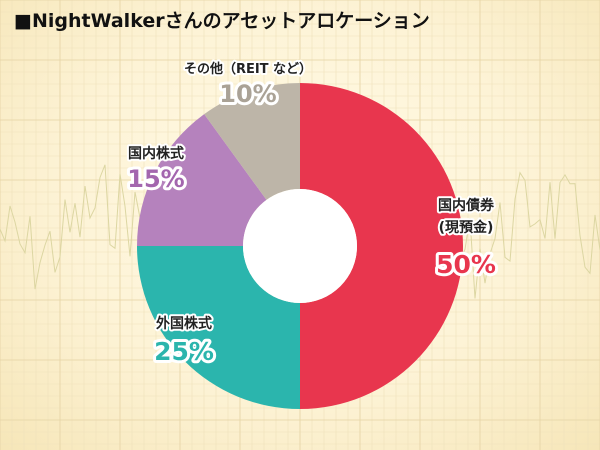 This screenshot has height=450, width=600. I want to click on chart-title: ■NightWalkerさんのアセットアロケーション, so click(222, 21).